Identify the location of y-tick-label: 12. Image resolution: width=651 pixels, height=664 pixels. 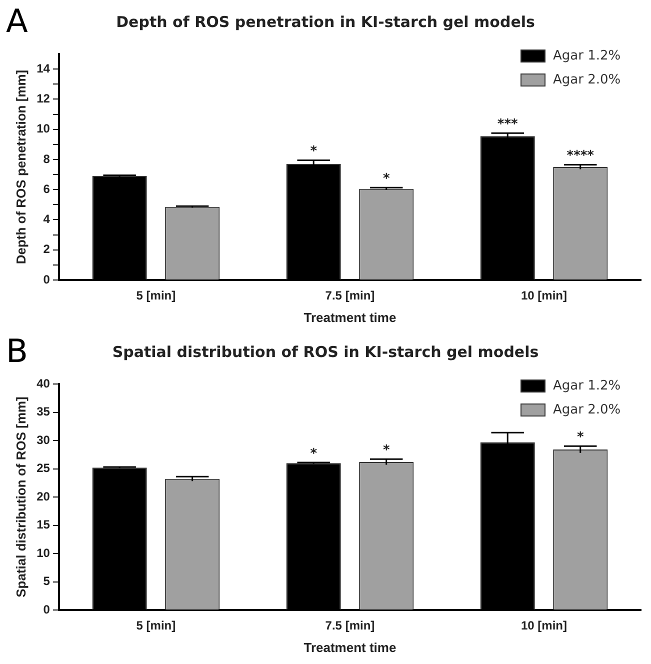
(43, 99).